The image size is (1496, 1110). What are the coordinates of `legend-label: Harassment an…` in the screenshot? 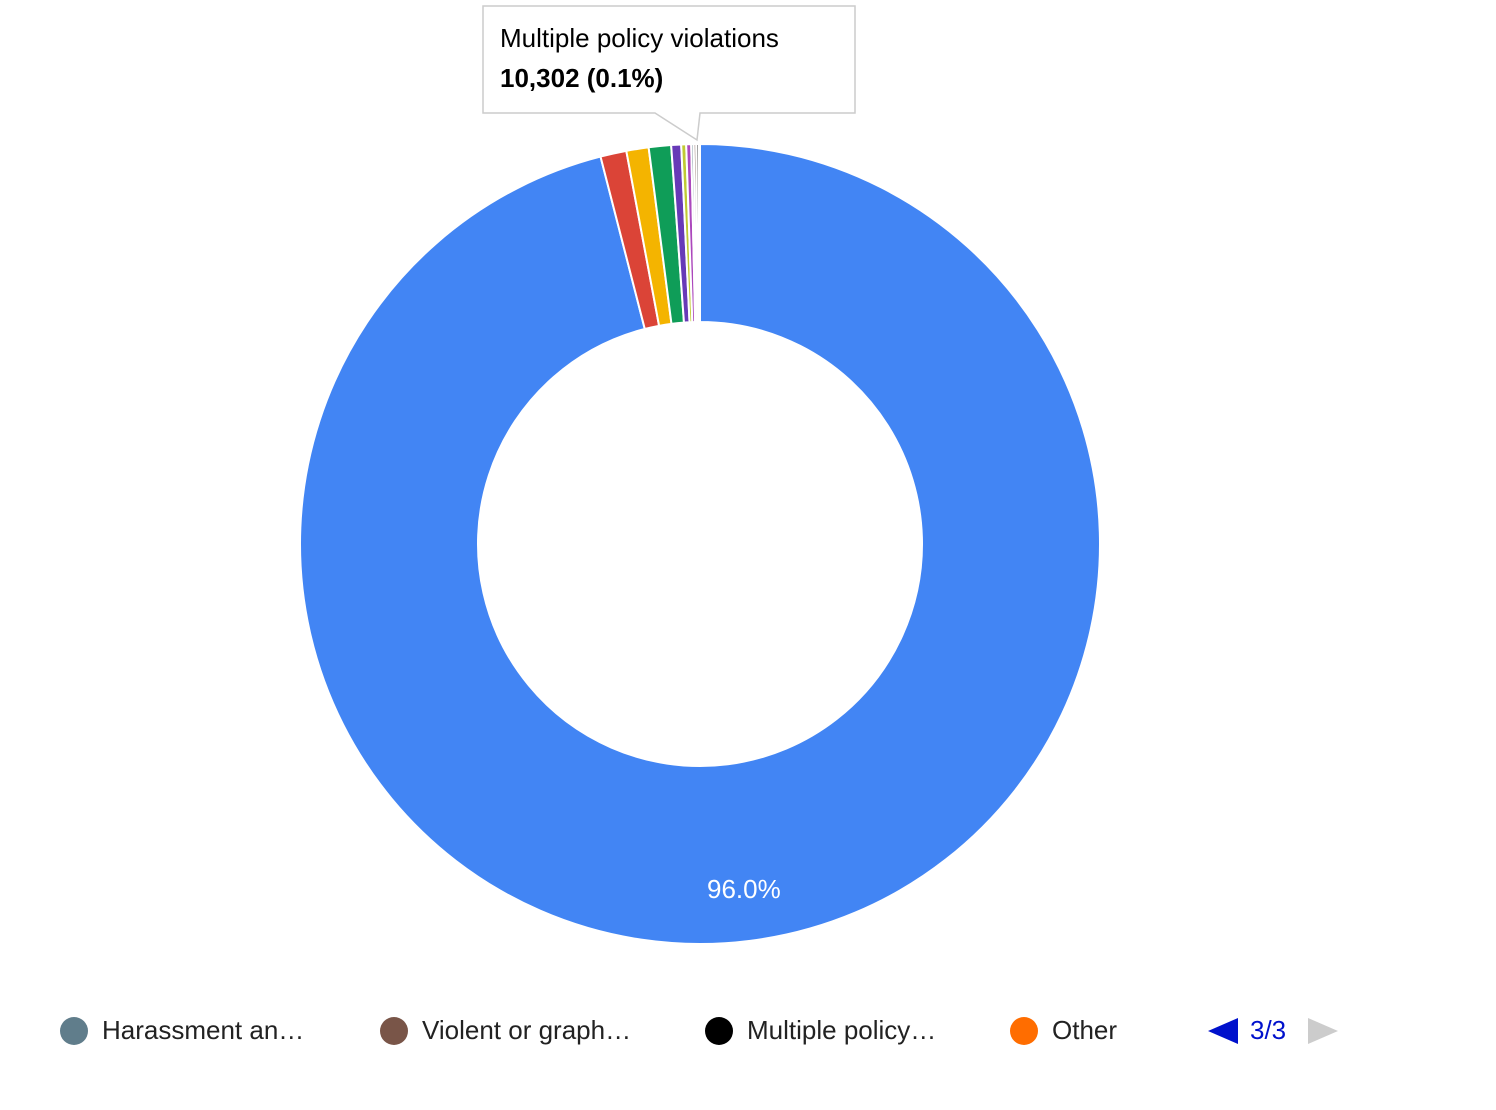 It's located at (203, 1030).